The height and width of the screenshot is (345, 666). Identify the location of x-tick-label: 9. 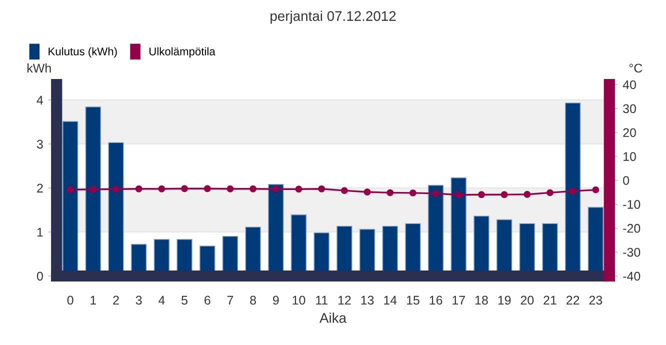
(276, 300).